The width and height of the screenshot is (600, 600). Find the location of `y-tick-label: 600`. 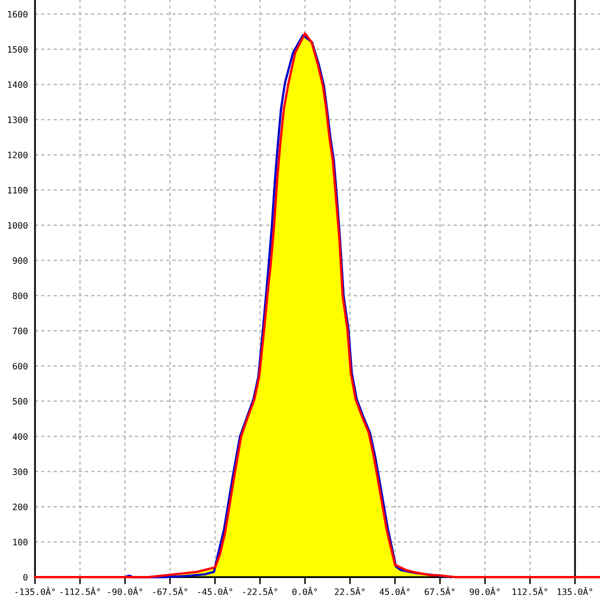

y-tick-label: 600 is located at coordinates (20, 366).